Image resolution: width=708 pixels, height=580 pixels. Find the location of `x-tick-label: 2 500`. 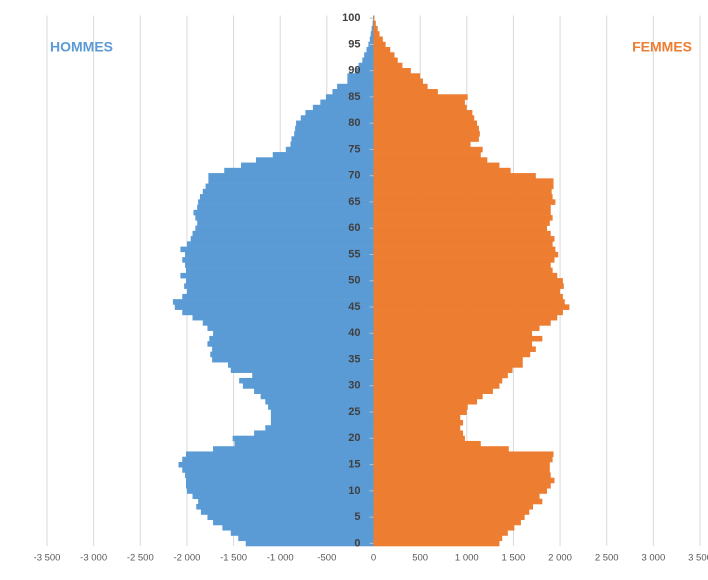

x-tick-label: 2 500 is located at coordinates (607, 558).